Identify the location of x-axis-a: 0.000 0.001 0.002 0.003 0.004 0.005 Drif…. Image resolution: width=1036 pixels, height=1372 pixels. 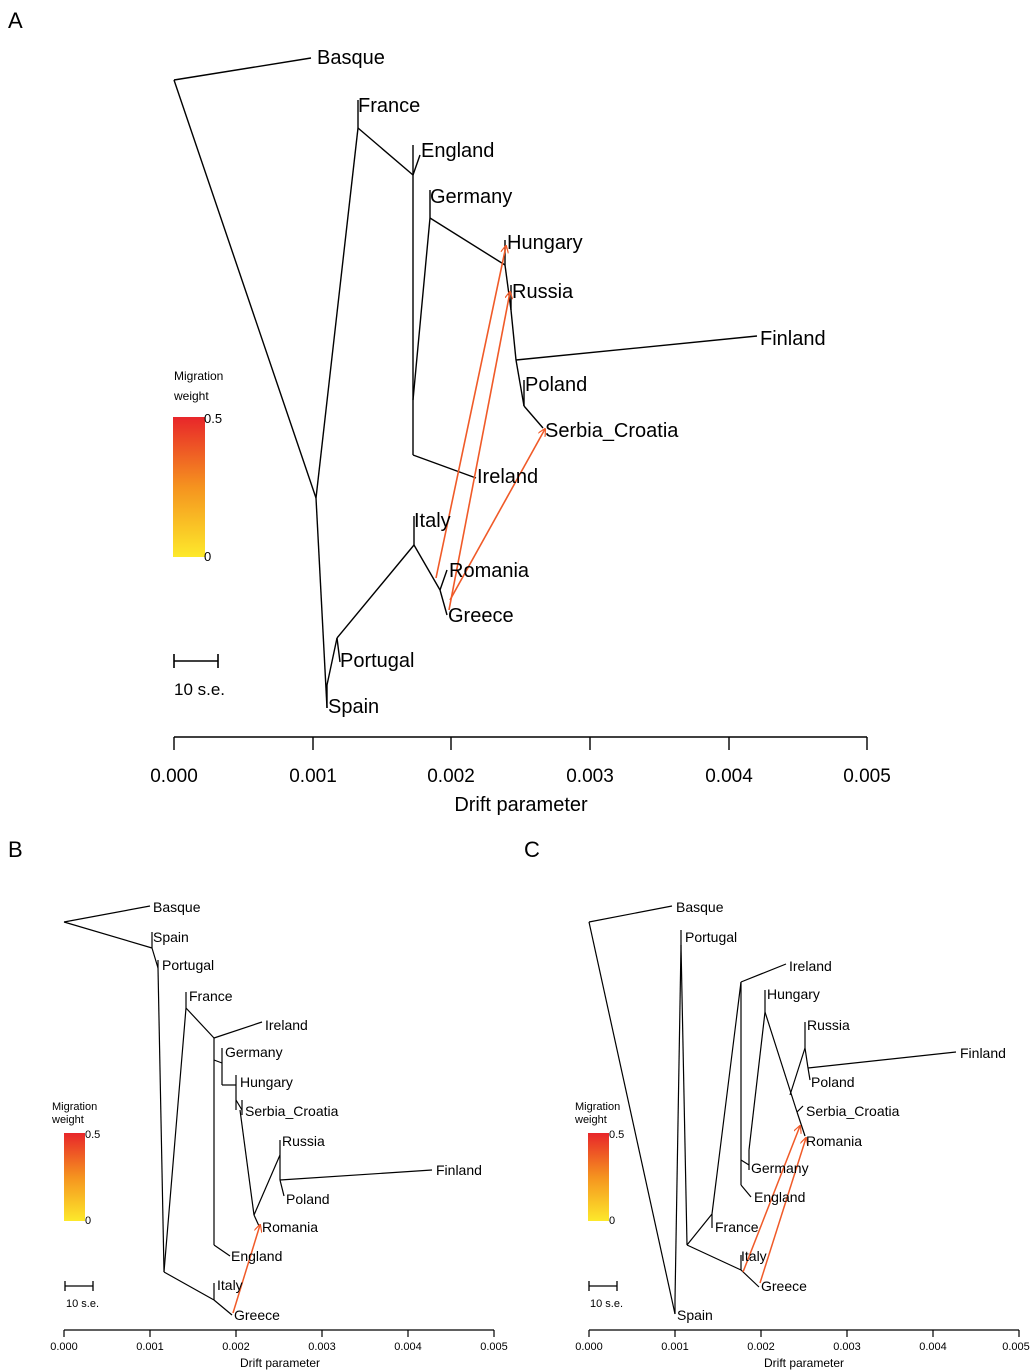
(520, 776).